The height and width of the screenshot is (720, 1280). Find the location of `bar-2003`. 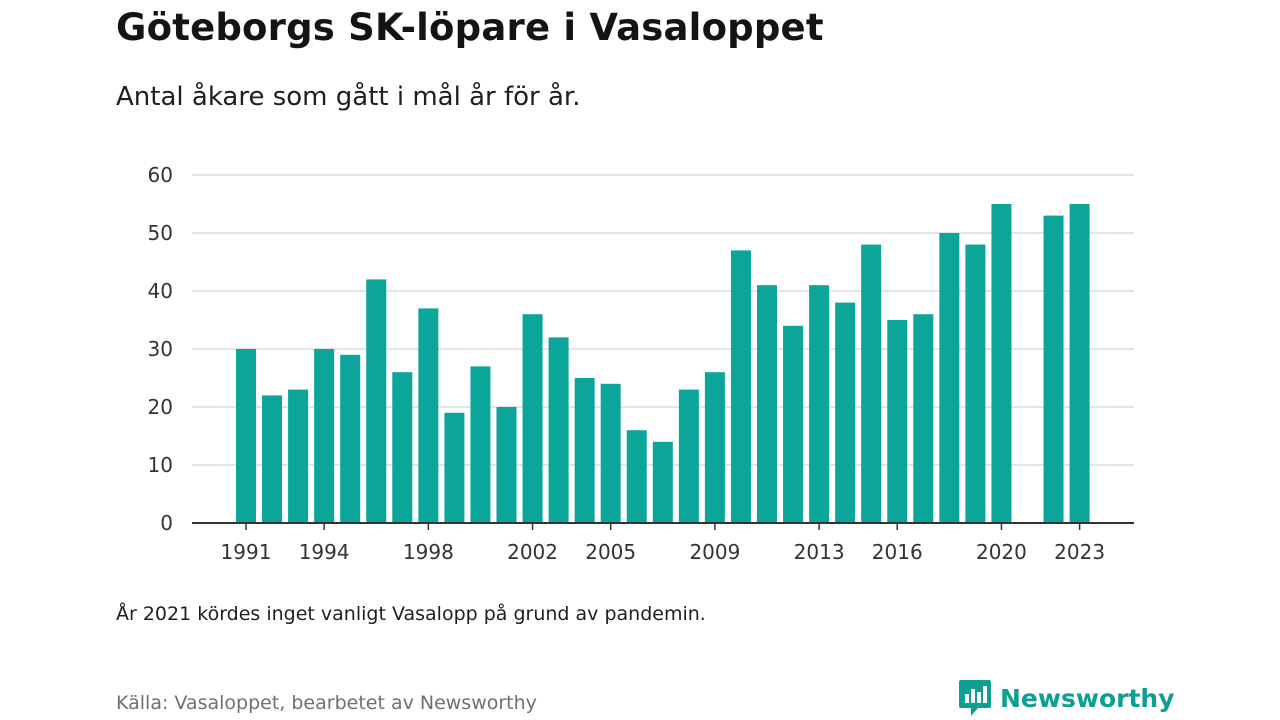

bar-2003 is located at coordinates (558, 430).